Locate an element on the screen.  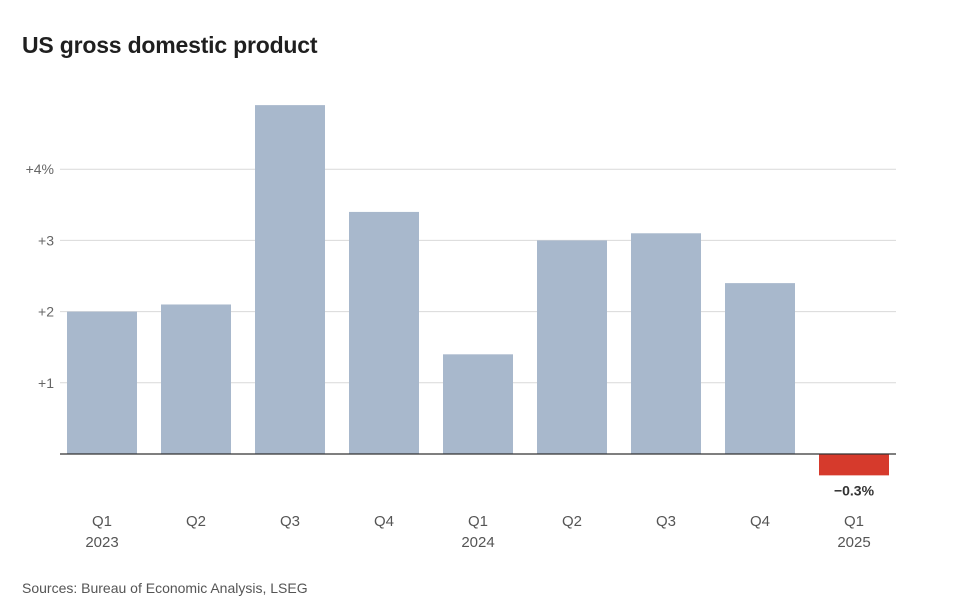
x-tick-year: 2023 is located at coordinates (101, 542).